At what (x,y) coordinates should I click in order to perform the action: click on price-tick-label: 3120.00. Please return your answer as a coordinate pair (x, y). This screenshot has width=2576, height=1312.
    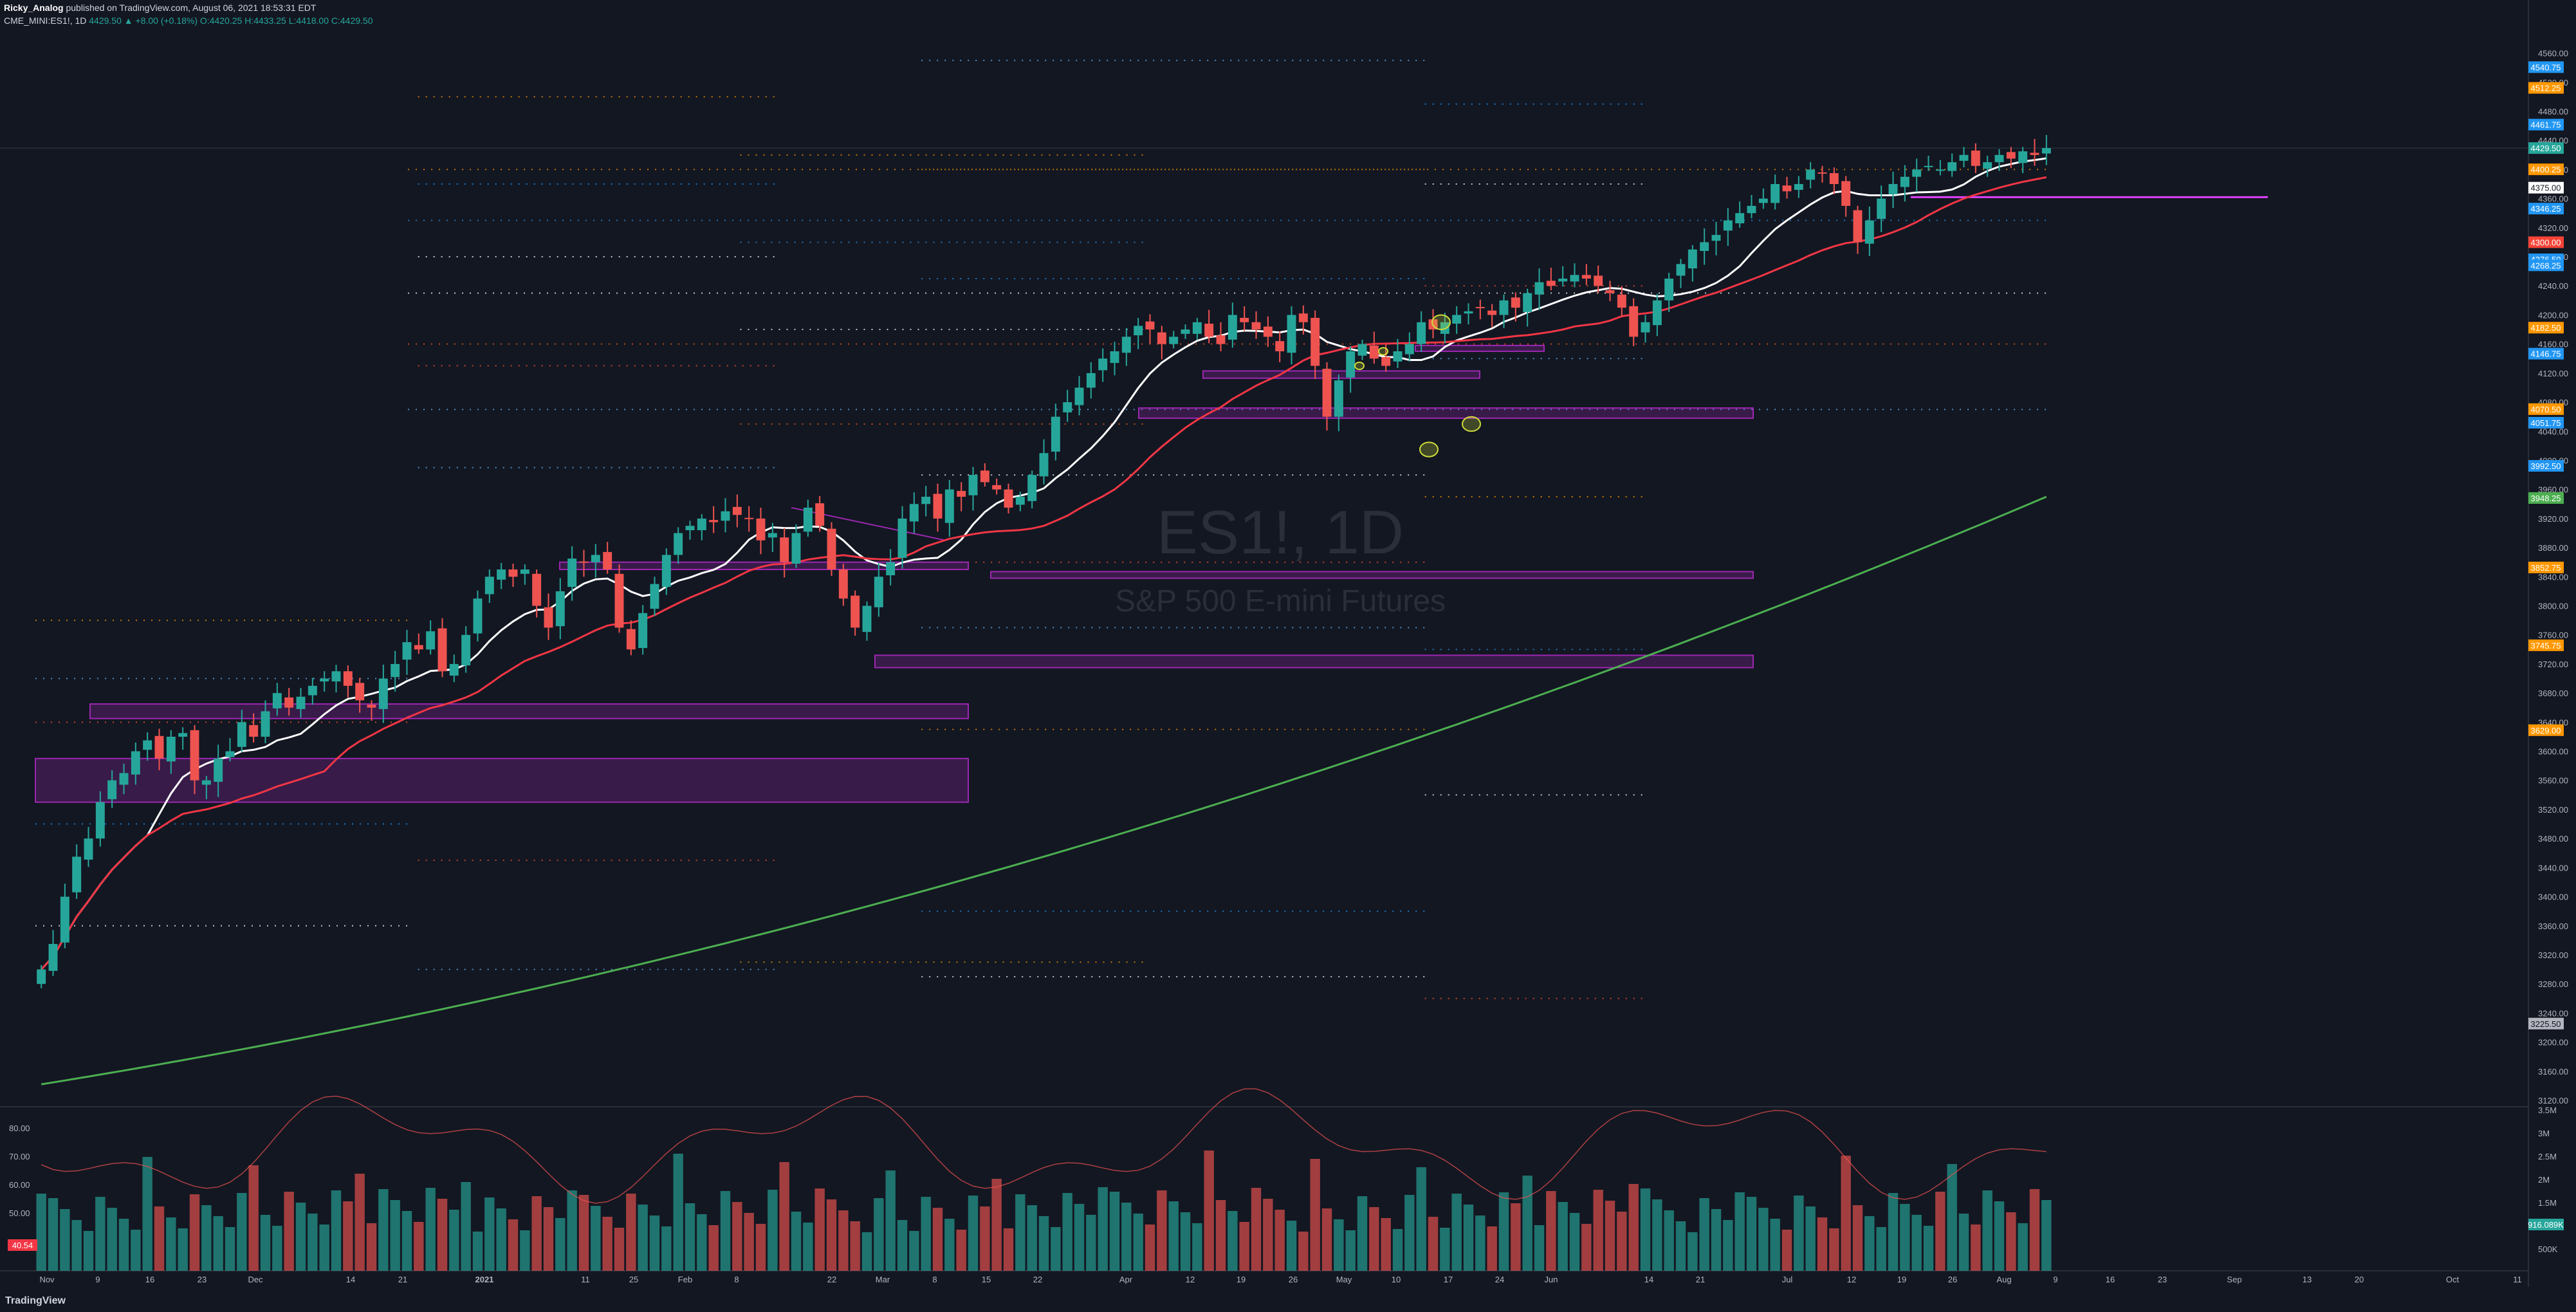
    Looking at the image, I should click on (2553, 1100).